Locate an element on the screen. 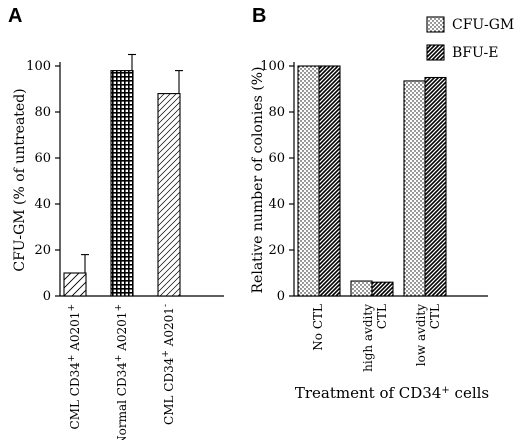 The height and width of the screenshot is (440, 520). panel-a-bars is located at coordinates (123, 175).